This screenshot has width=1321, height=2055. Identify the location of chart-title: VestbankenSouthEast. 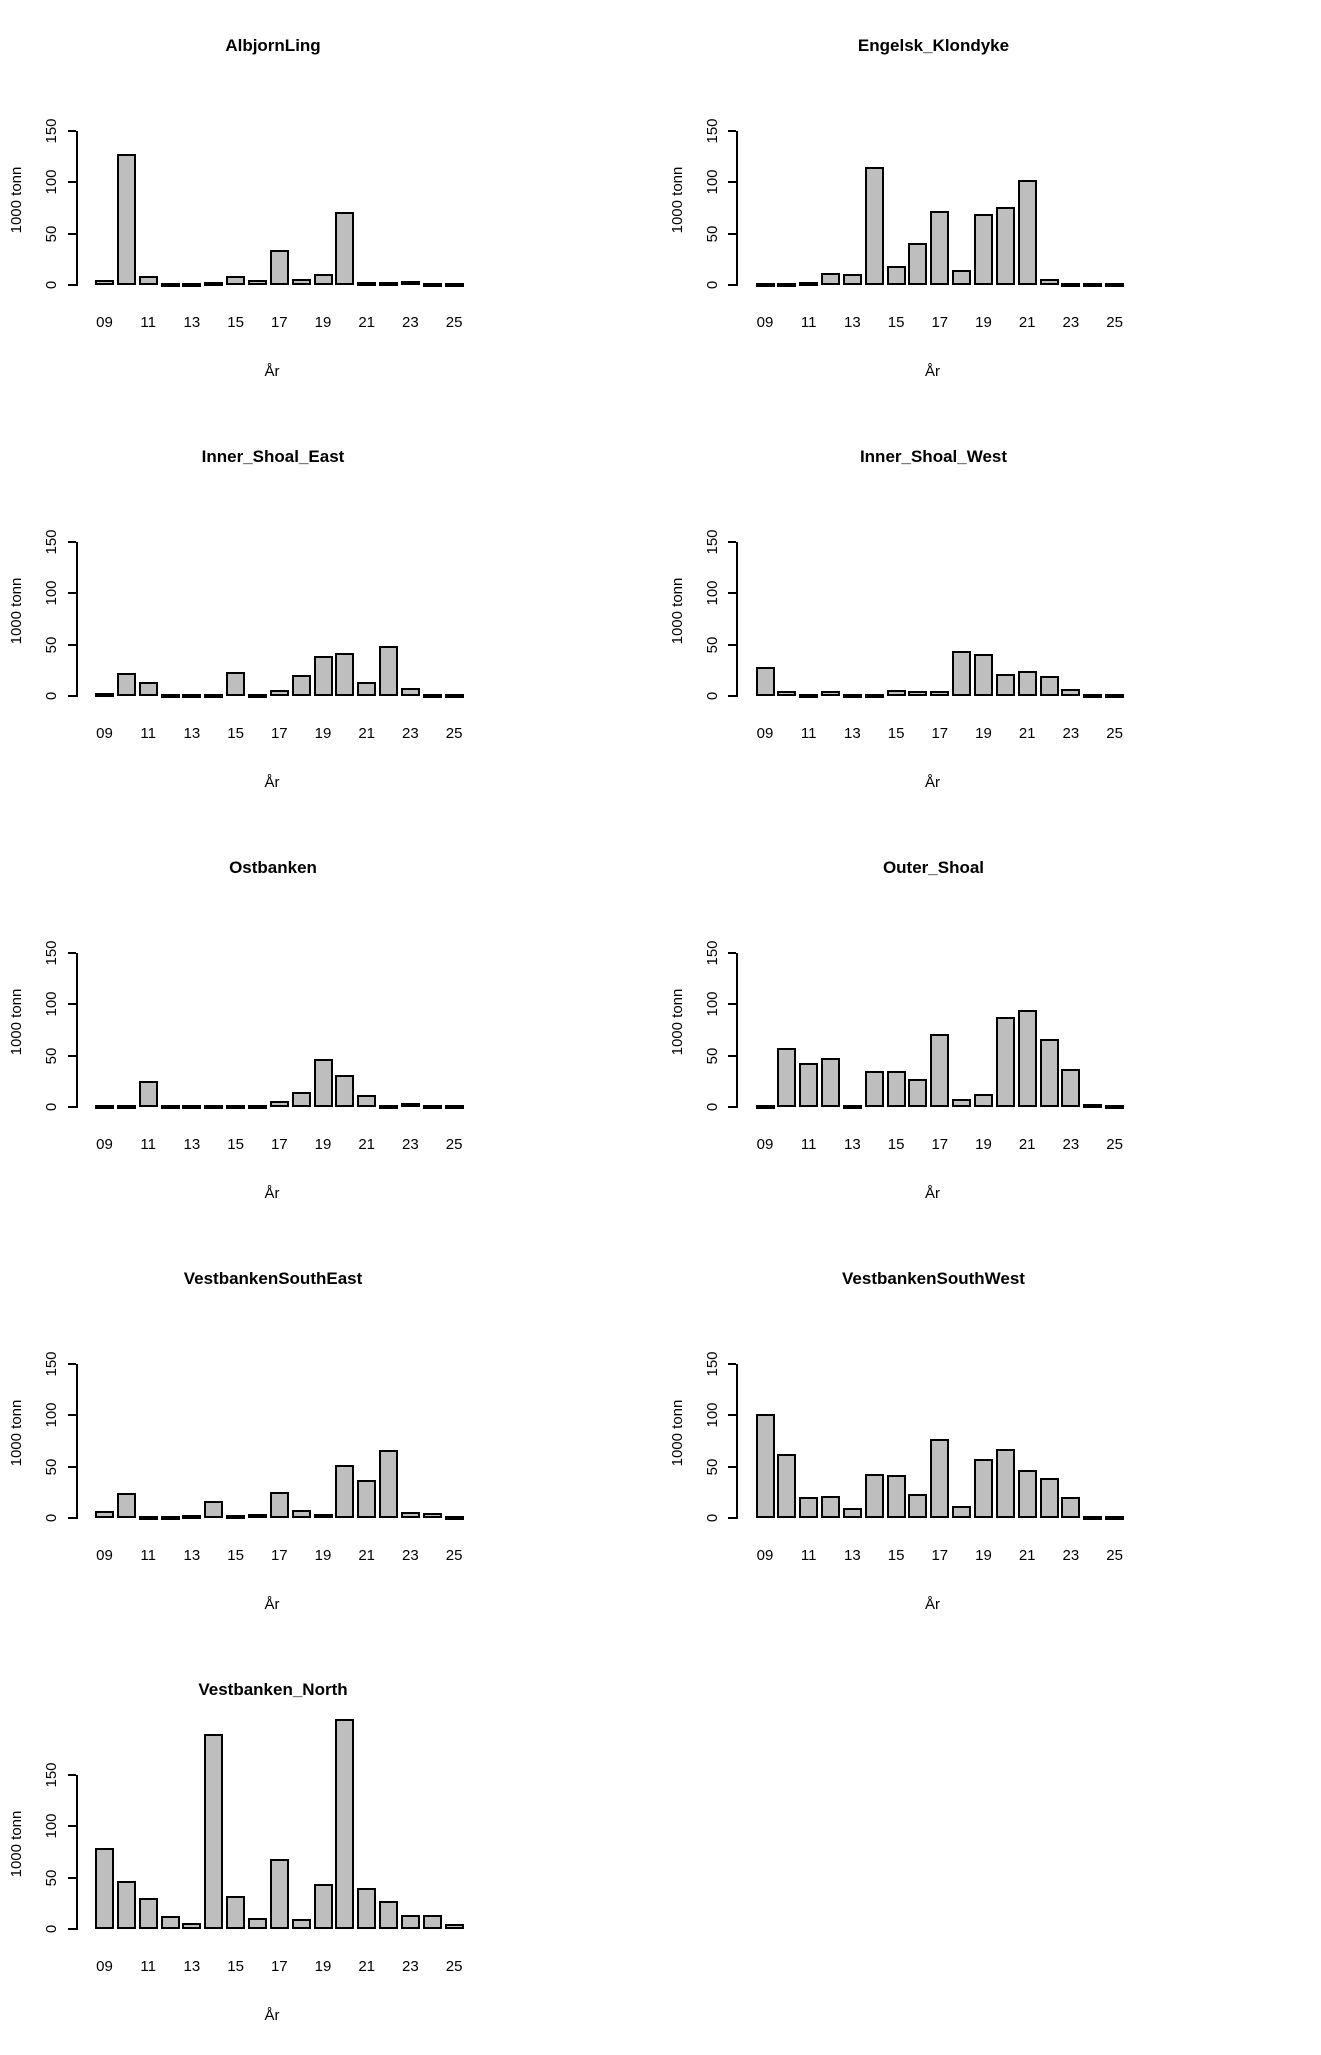
(273, 1278).